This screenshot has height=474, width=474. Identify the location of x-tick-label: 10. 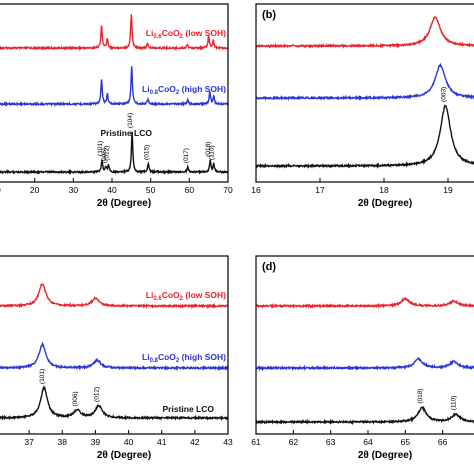
(0, 190).